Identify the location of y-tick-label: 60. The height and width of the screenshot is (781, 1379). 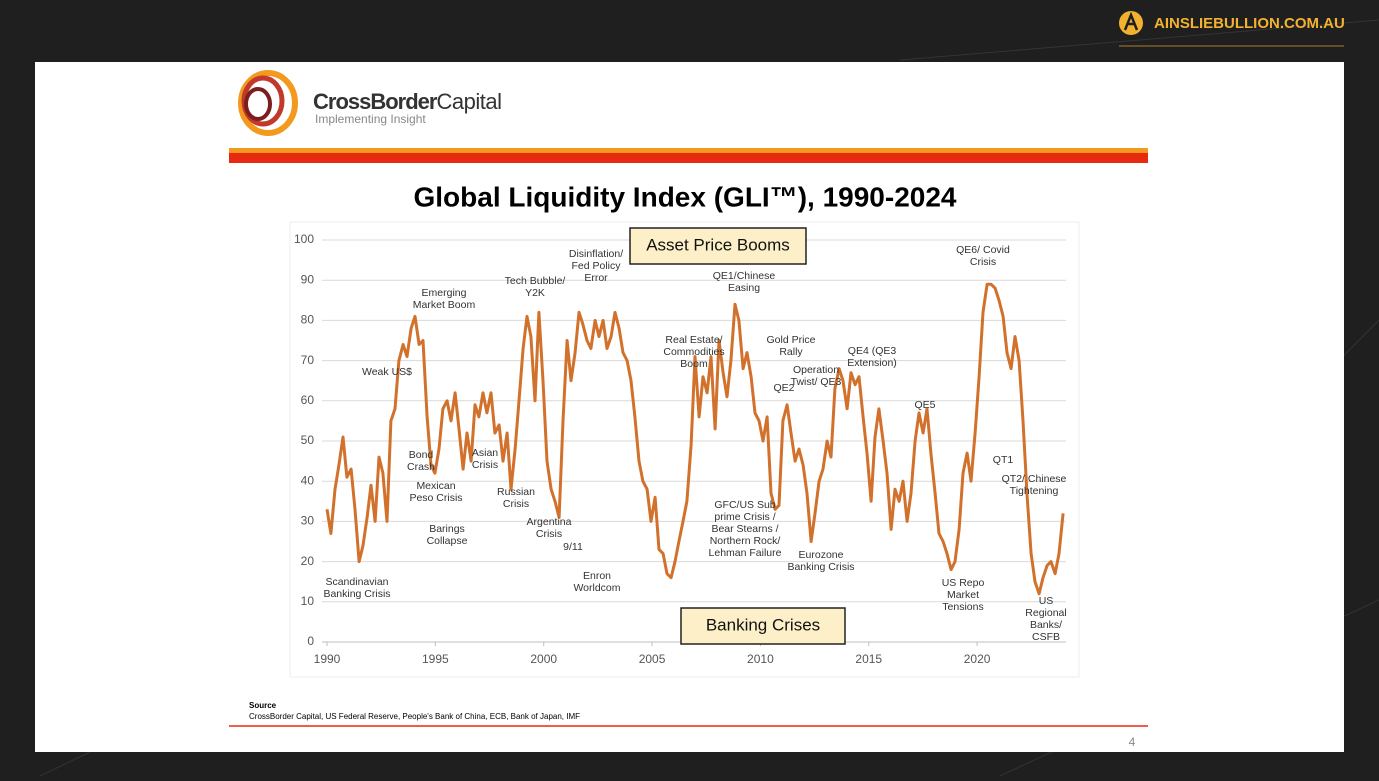
(308, 400).